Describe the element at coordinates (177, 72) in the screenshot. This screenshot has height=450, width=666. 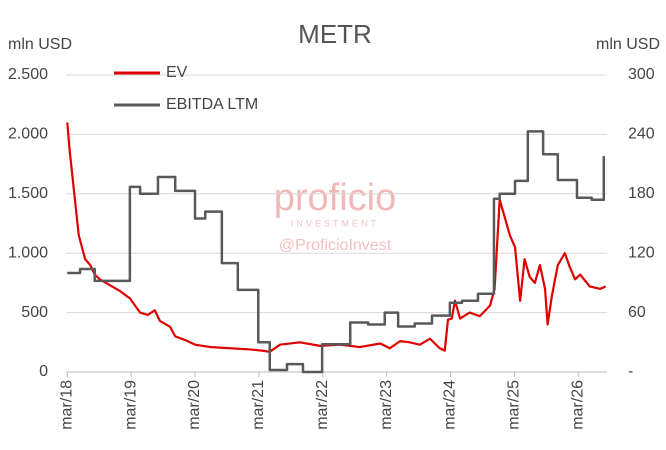
I see `legend-label: EV` at that location.